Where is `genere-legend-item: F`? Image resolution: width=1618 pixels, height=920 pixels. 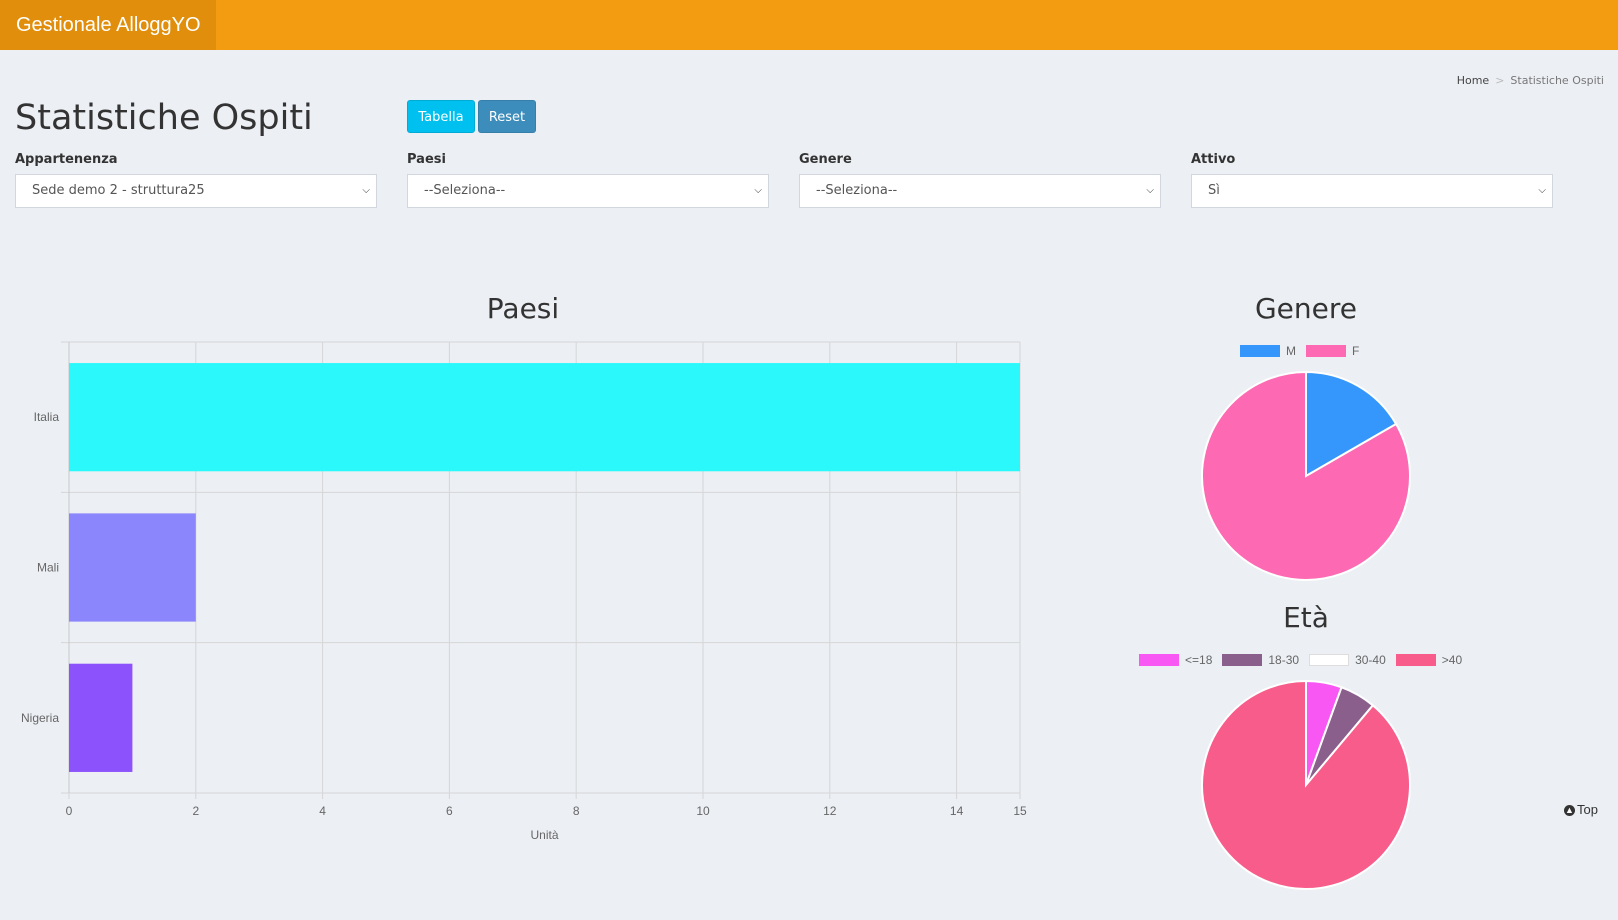 genere-legend-item: F is located at coordinates (1332, 351).